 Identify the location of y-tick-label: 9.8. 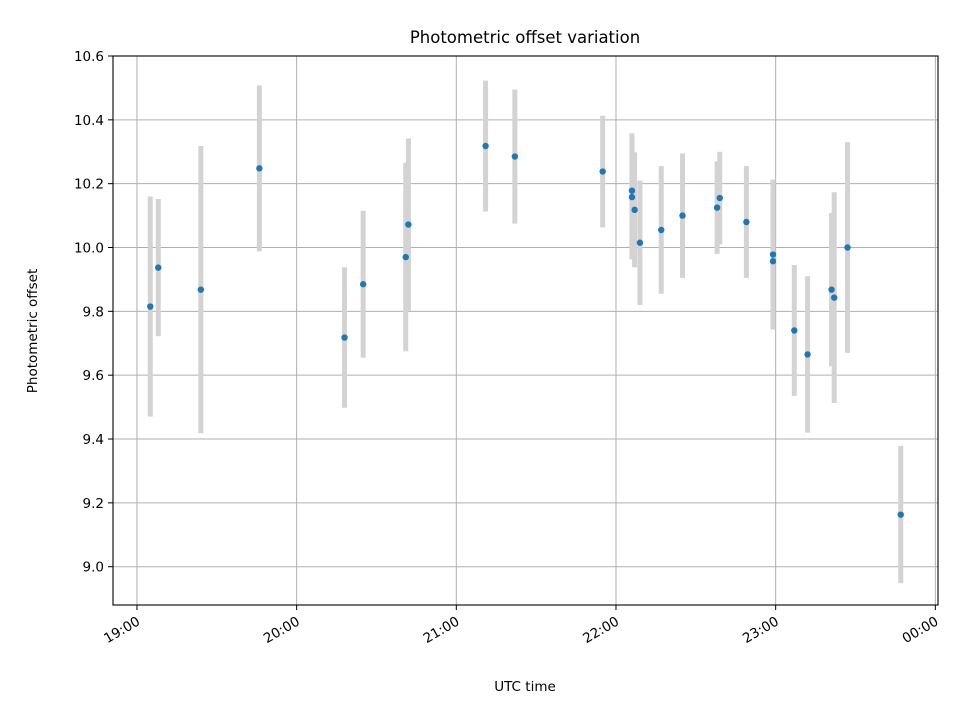
(93, 312).